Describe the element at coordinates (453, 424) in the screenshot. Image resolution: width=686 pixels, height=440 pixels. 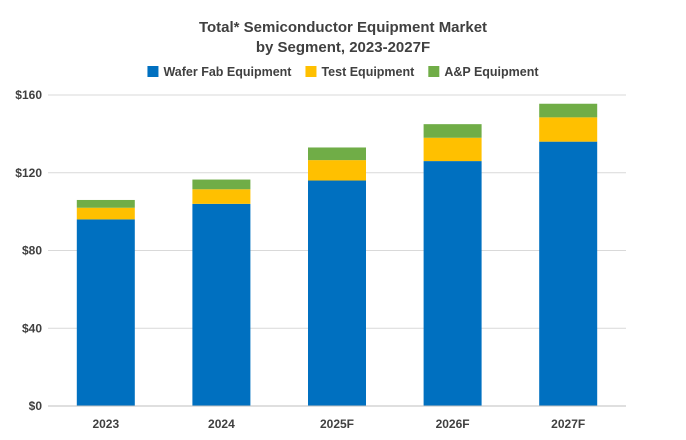
I see `x-tick-label: 2026F` at that location.